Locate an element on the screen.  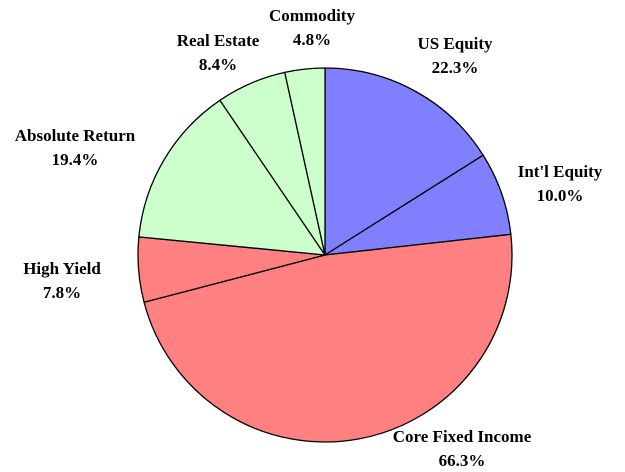
slice-value-label: 19.4% is located at coordinates (75, 159).